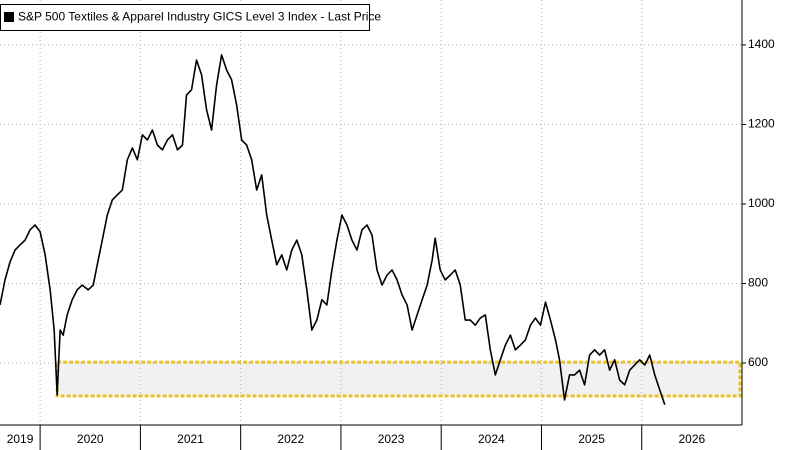 This screenshot has height=450, width=800. What do you see at coordinates (758, 283) in the screenshot?
I see `y-tick-label: 800` at bounding box center [758, 283].